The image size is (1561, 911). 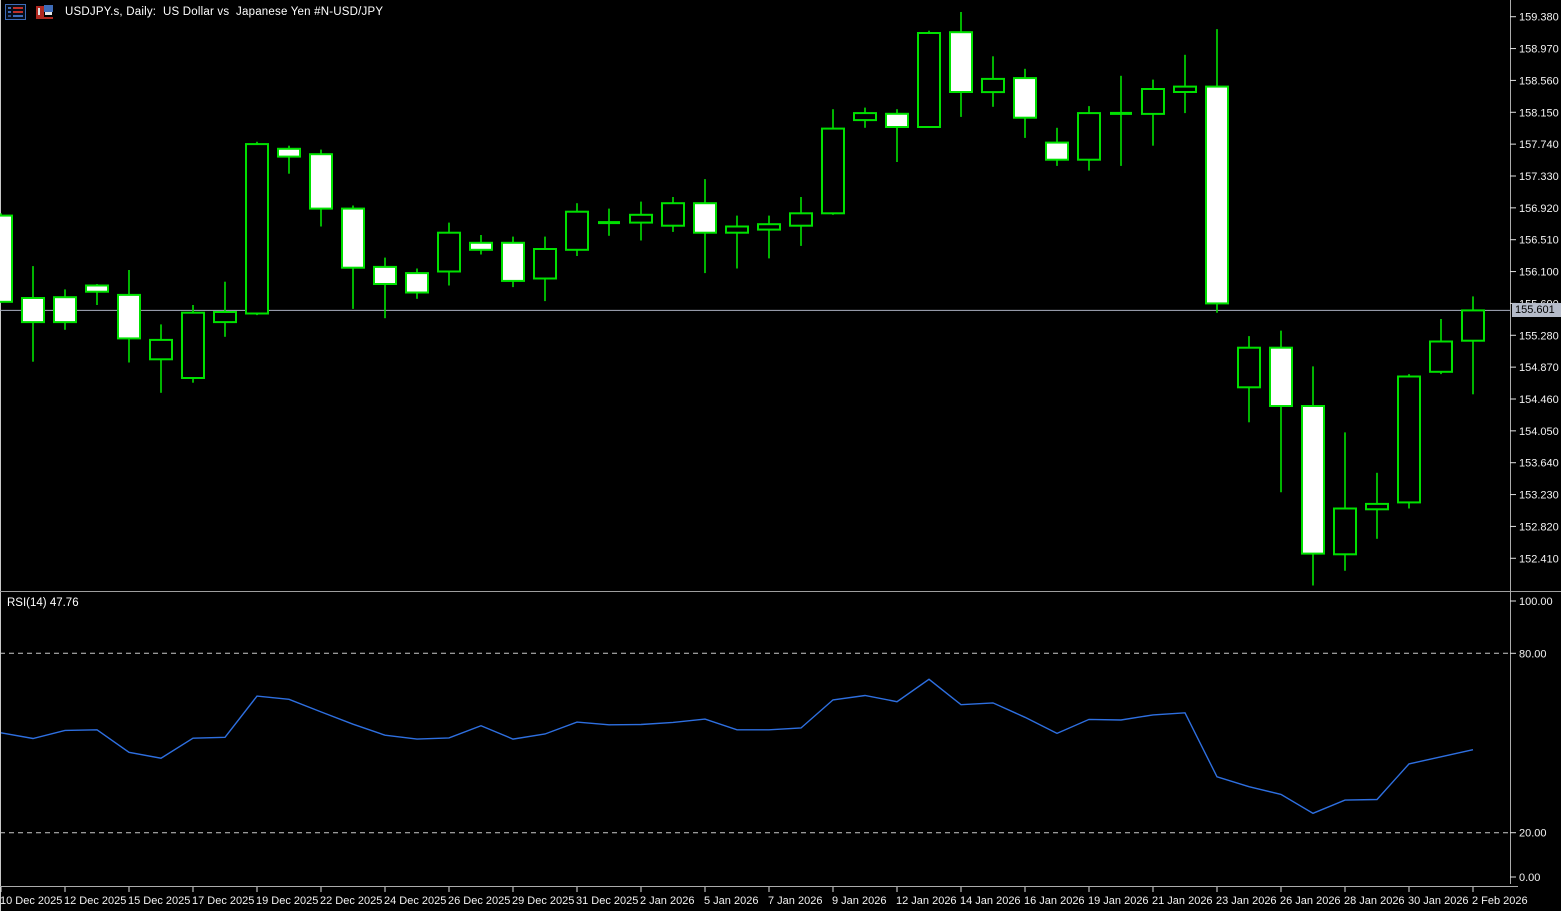 What do you see at coordinates (607, 901) in the screenshot?
I see `date-label: 31 Dec 2025` at bounding box center [607, 901].